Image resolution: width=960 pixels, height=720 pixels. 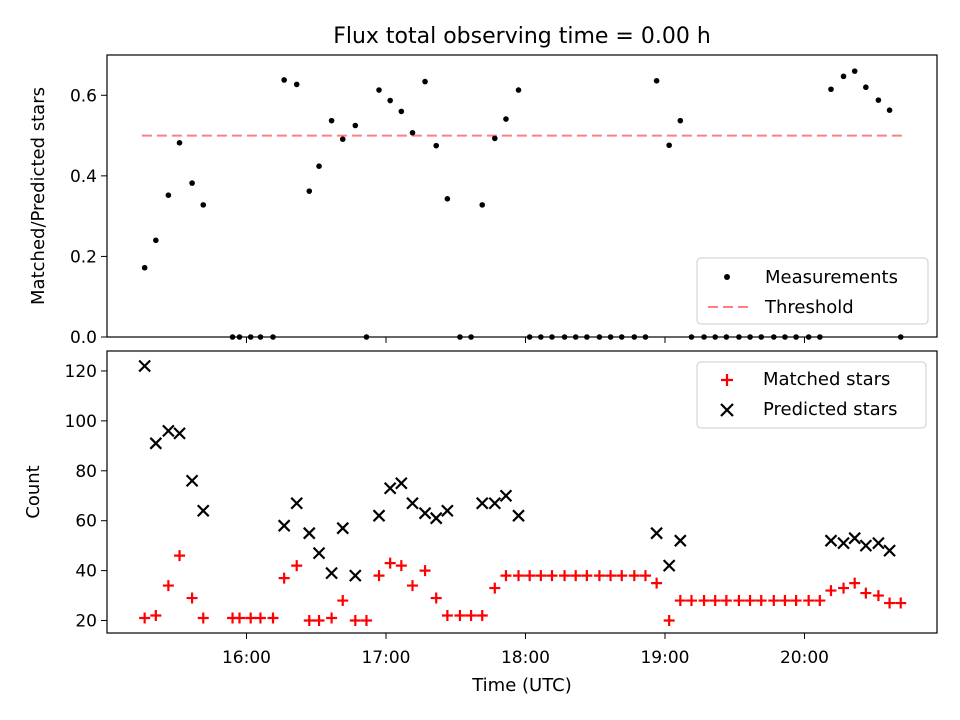 What do you see at coordinates (809, 307) in the screenshot?
I see `legend-threshold-label: Threshold` at bounding box center [809, 307].